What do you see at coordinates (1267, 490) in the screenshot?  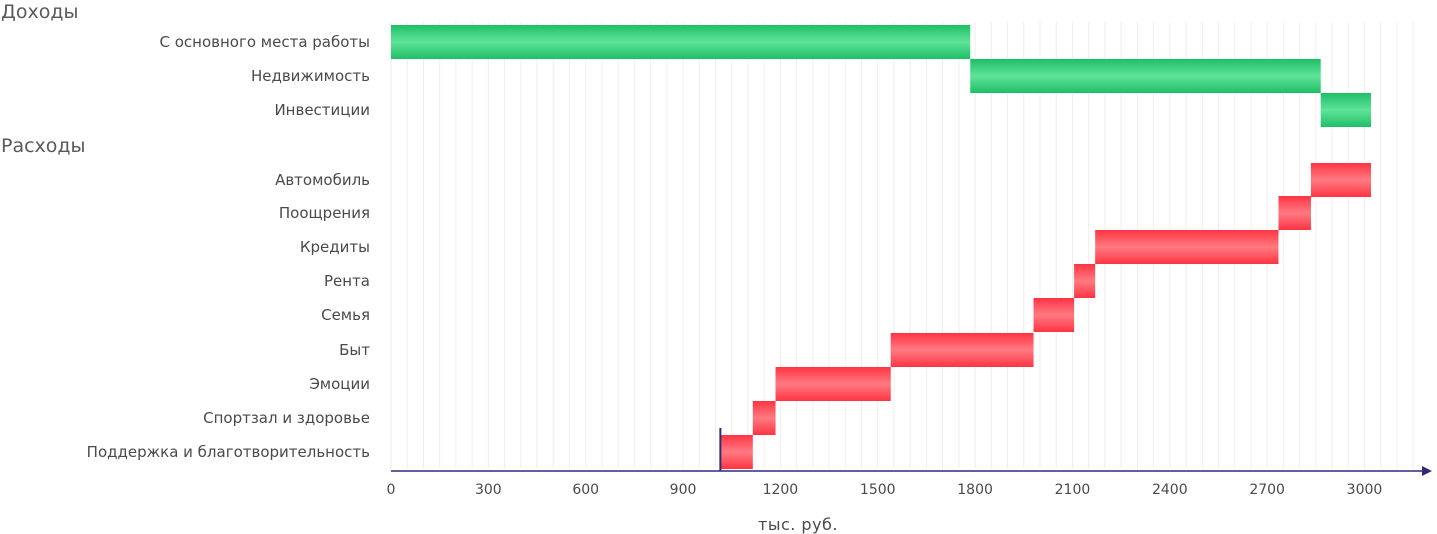 I see `x-tick-label: 2700` at bounding box center [1267, 490].